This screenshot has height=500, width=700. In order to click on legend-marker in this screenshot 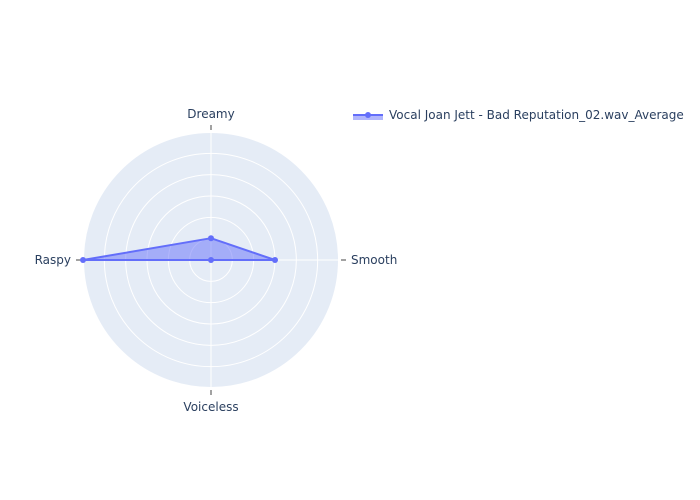, I will do `click(368, 115)`.